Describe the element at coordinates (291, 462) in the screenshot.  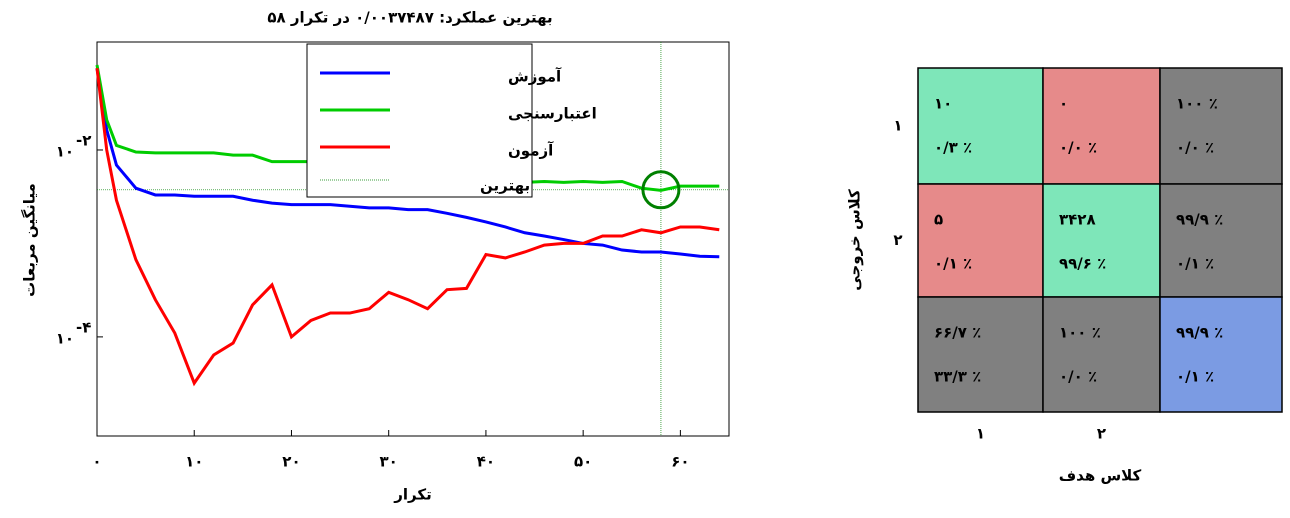
I see `x-tick-label: ۲۰` at that location.